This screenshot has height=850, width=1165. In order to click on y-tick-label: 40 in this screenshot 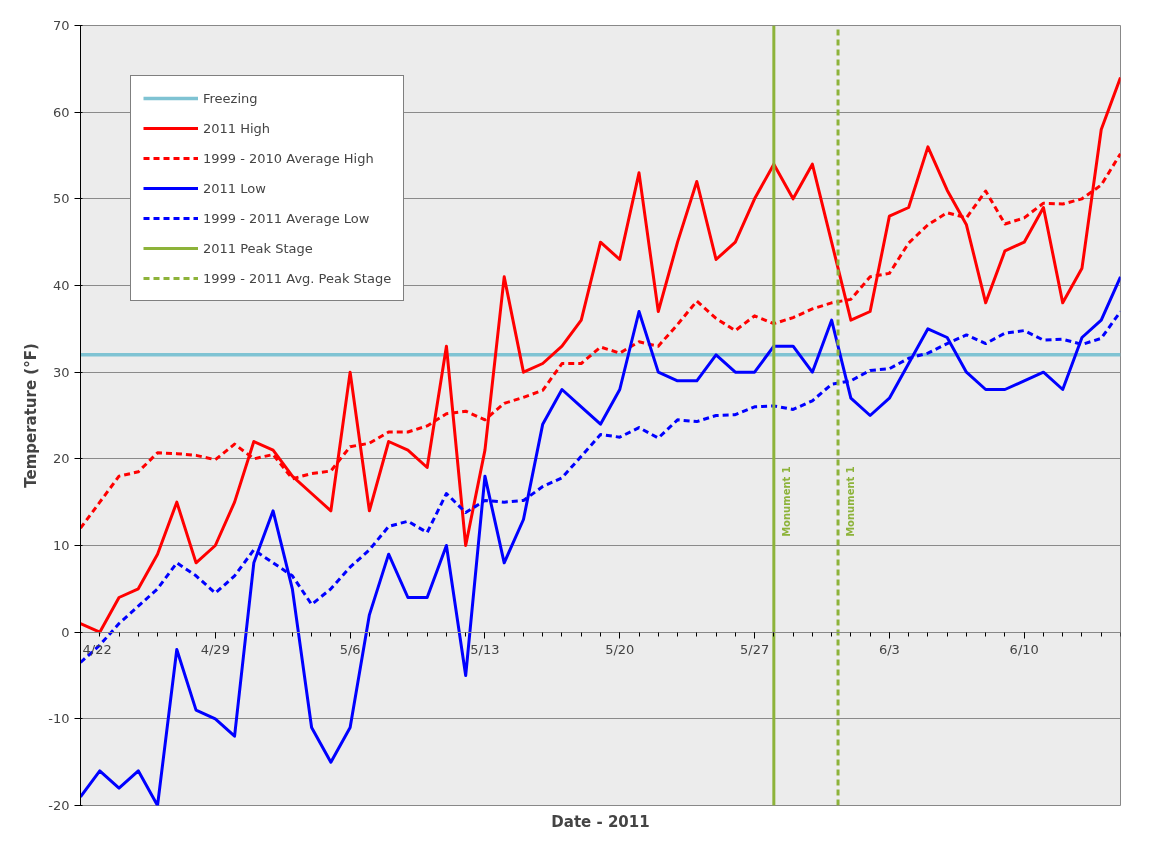, I will do `click(61, 285)`.